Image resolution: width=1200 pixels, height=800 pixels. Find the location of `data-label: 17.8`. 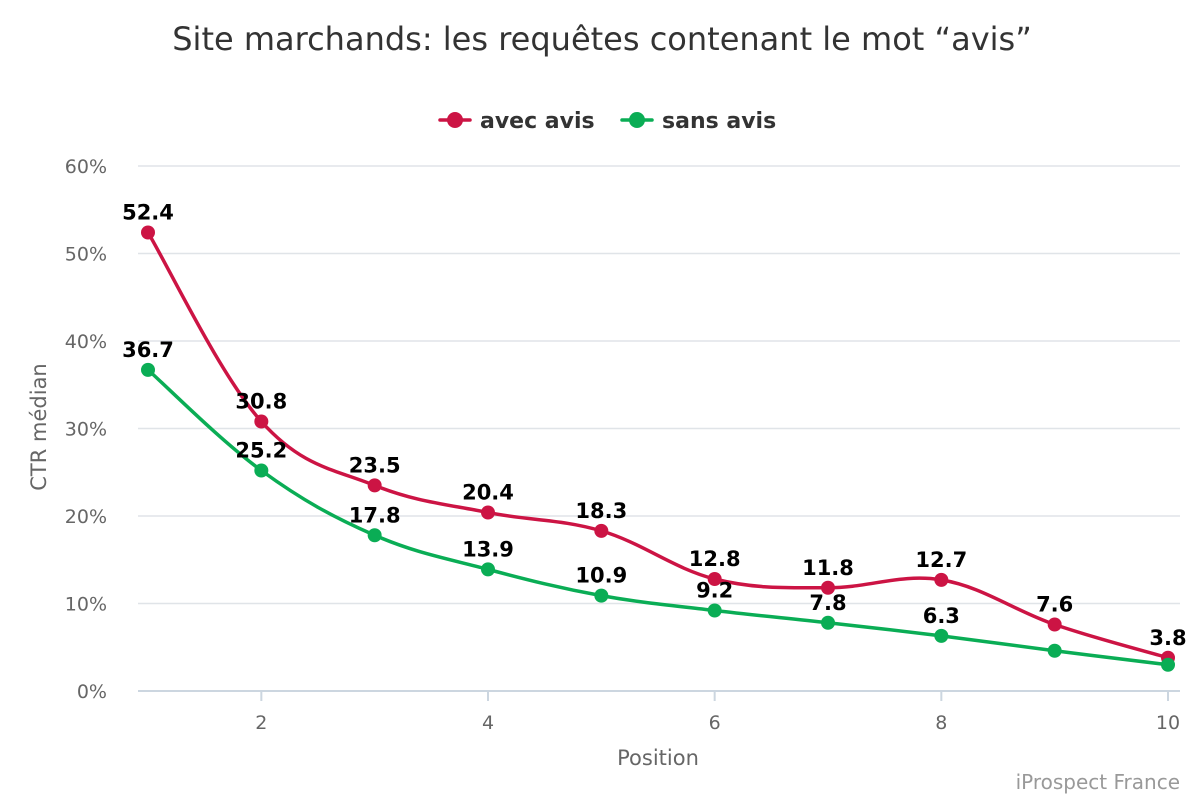

data-label: 17.8 is located at coordinates (375, 515).